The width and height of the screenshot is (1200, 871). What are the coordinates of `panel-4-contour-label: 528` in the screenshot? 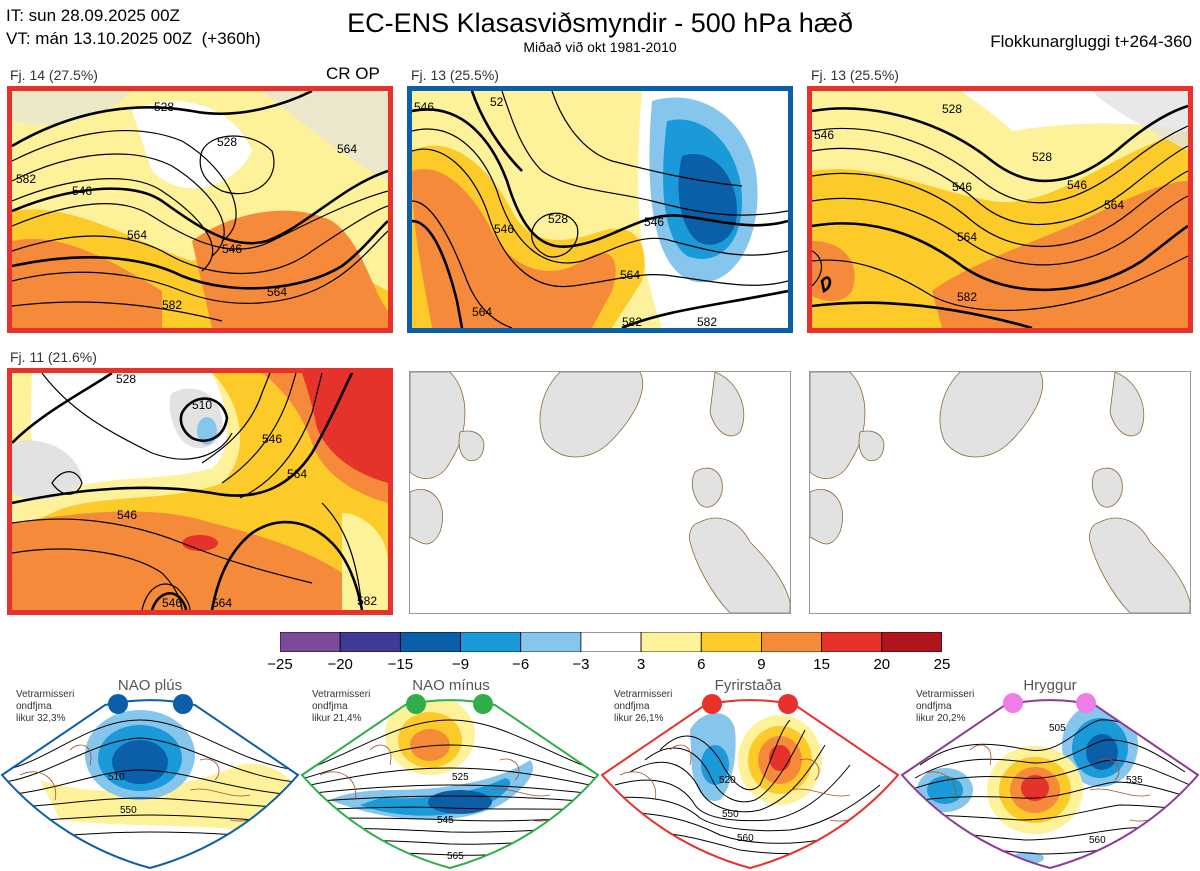 It's located at (126, 379).